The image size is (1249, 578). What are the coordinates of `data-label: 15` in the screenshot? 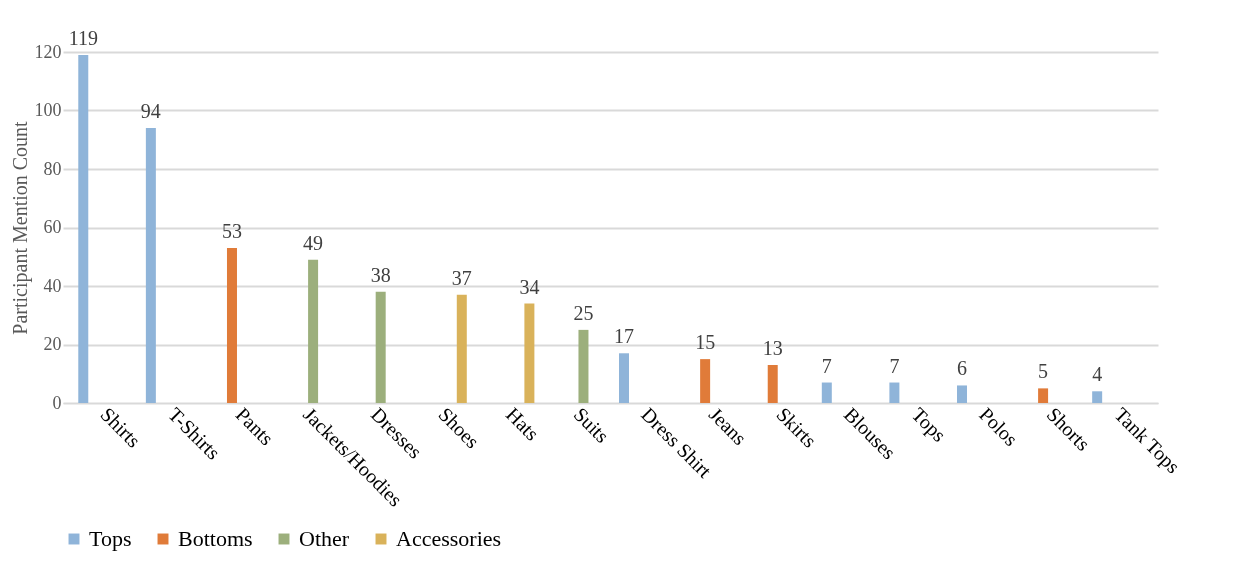 It's located at (705, 342).